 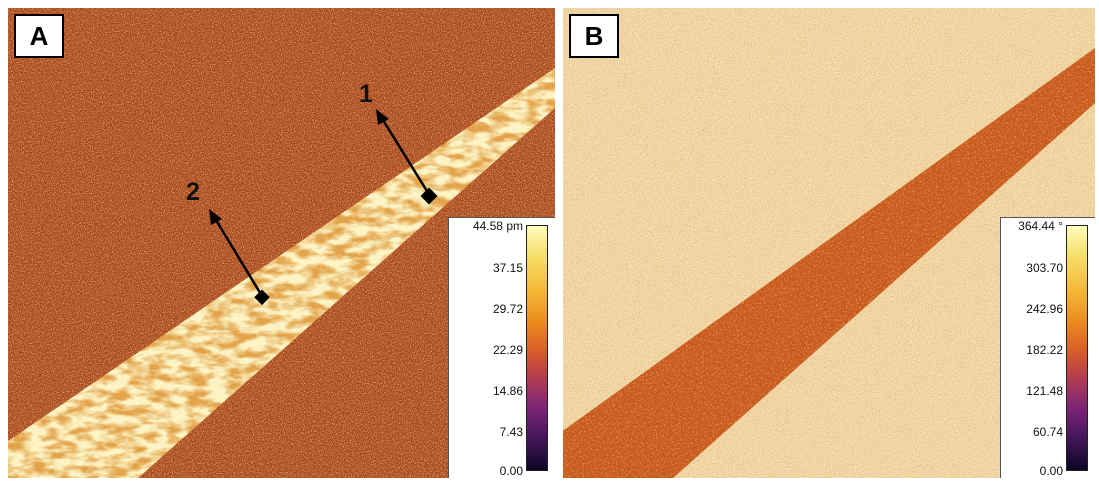 I want to click on marker-1-point, so click(x=429, y=196).